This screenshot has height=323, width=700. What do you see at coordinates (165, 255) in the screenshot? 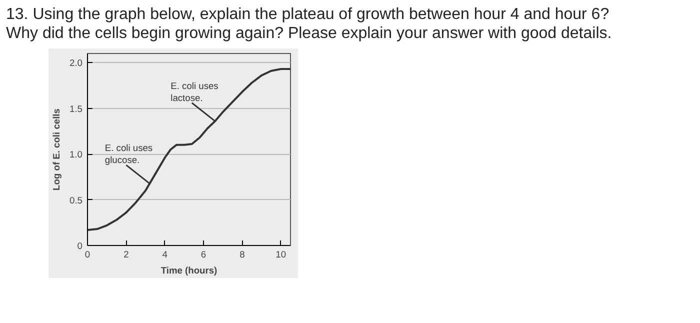
I see `x-tick-label: 4` at bounding box center [165, 255].